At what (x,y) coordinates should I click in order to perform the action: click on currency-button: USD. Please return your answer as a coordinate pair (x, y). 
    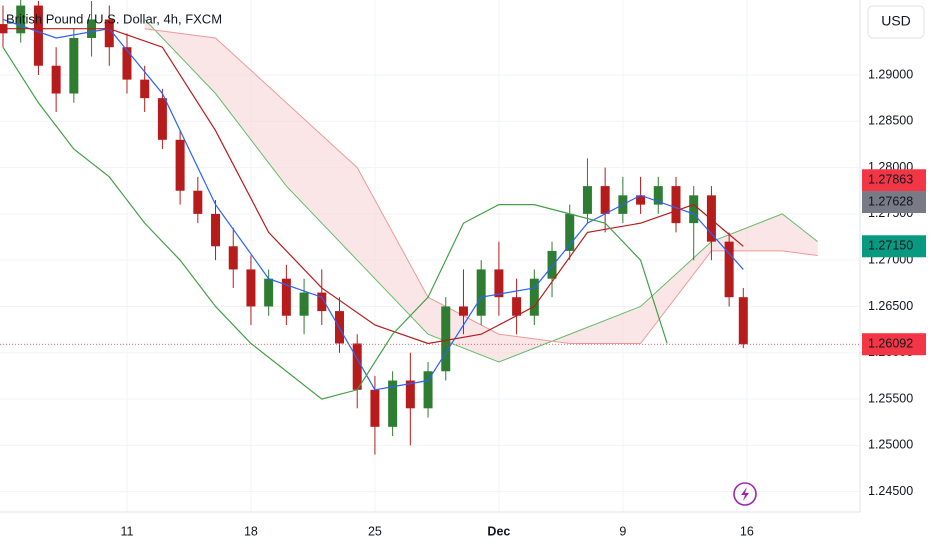
    Looking at the image, I should click on (896, 22).